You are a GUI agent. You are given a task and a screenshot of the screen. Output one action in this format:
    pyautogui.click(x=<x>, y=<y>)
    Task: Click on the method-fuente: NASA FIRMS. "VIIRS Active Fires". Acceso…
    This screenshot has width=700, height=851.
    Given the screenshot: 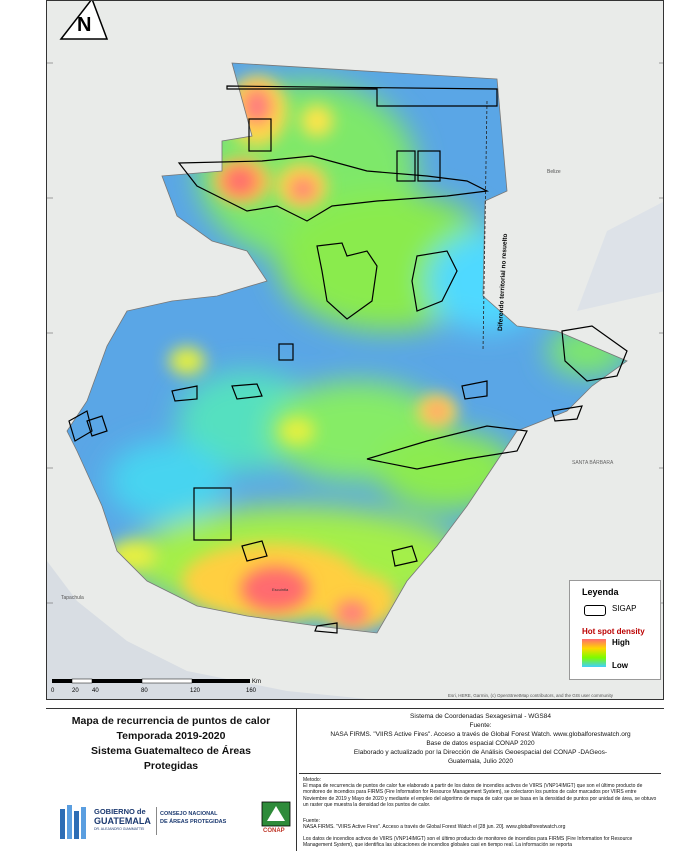 What is the action you would take?
    pyautogui.click(x=434, y=827)
    